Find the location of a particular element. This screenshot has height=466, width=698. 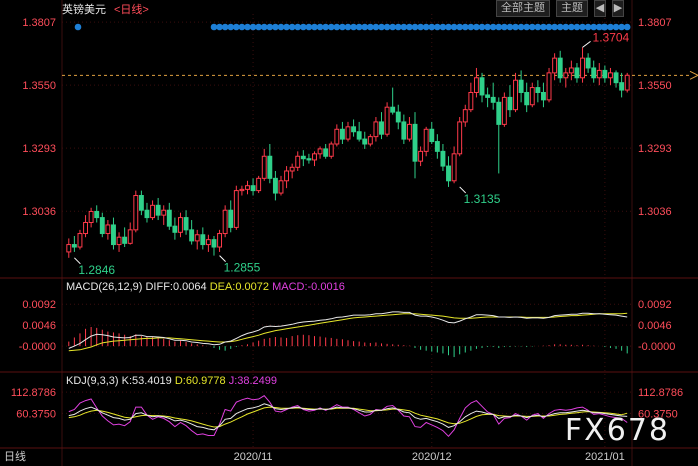

triangle-right-icon: ▶ is located at coordinates (618, 8).